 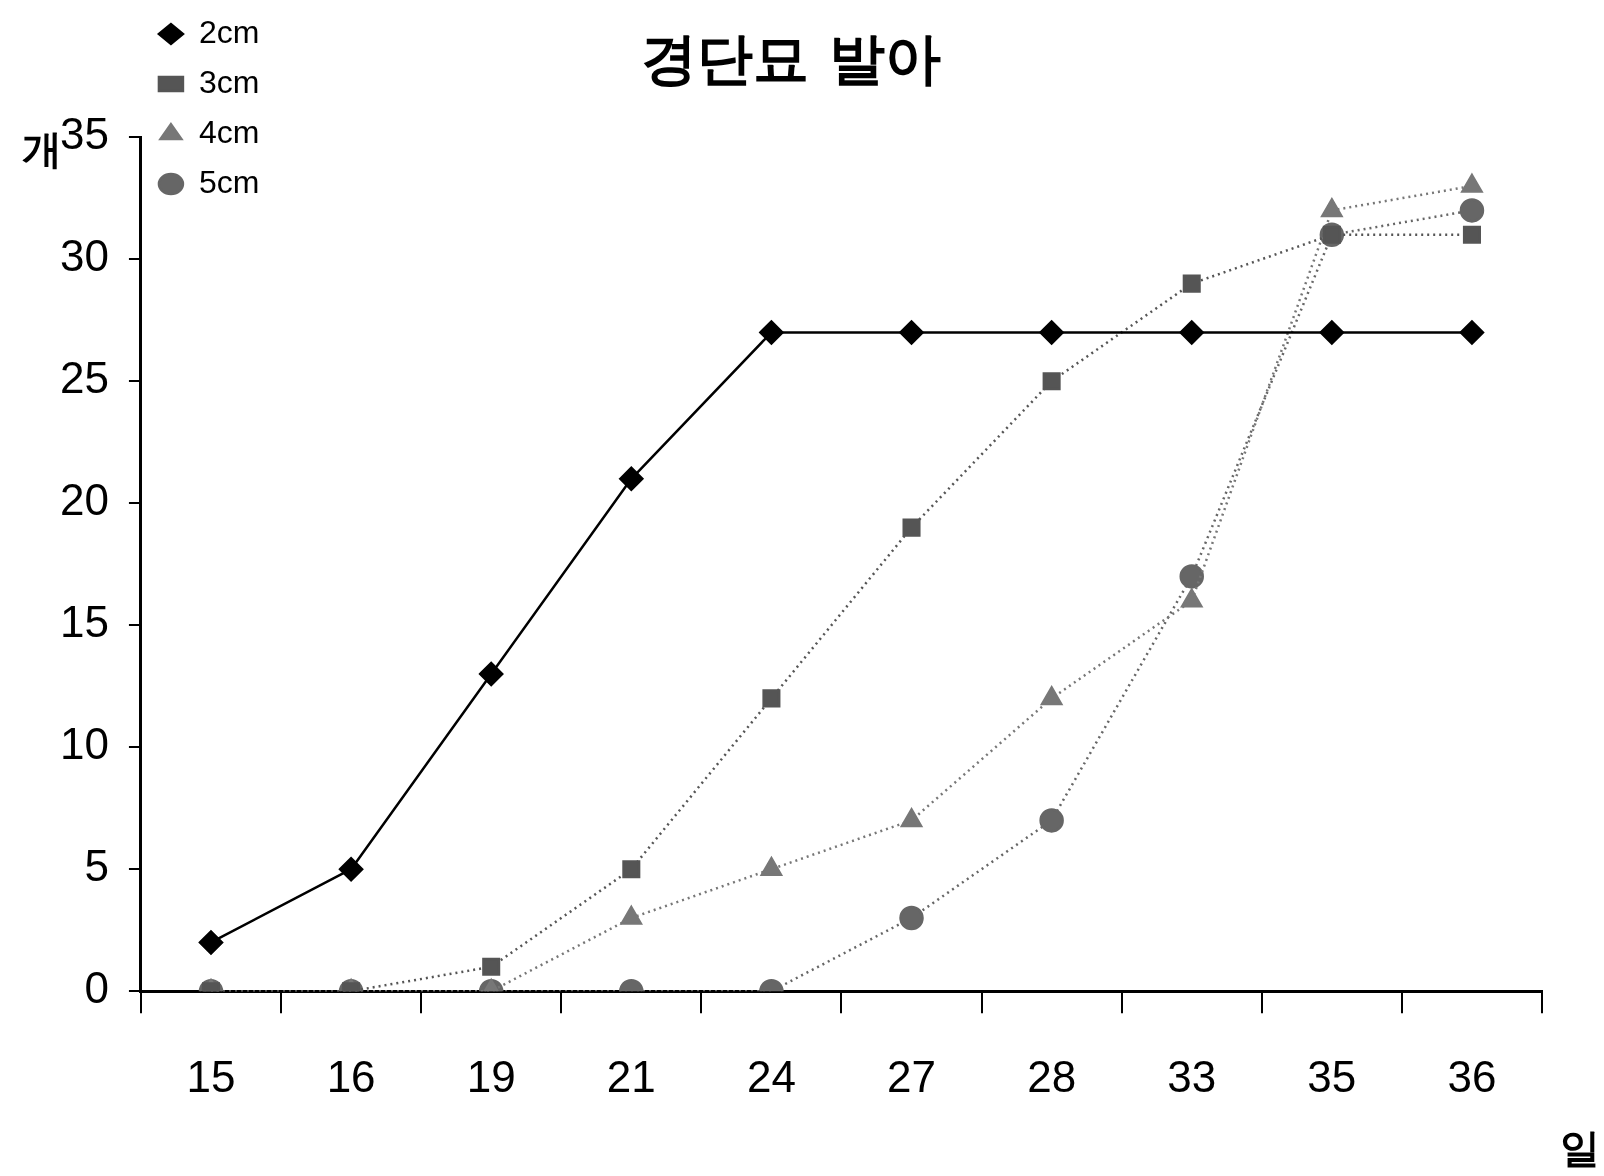 I want to click on chart-title: 경단묘 발아, so click(x=791, y=59).